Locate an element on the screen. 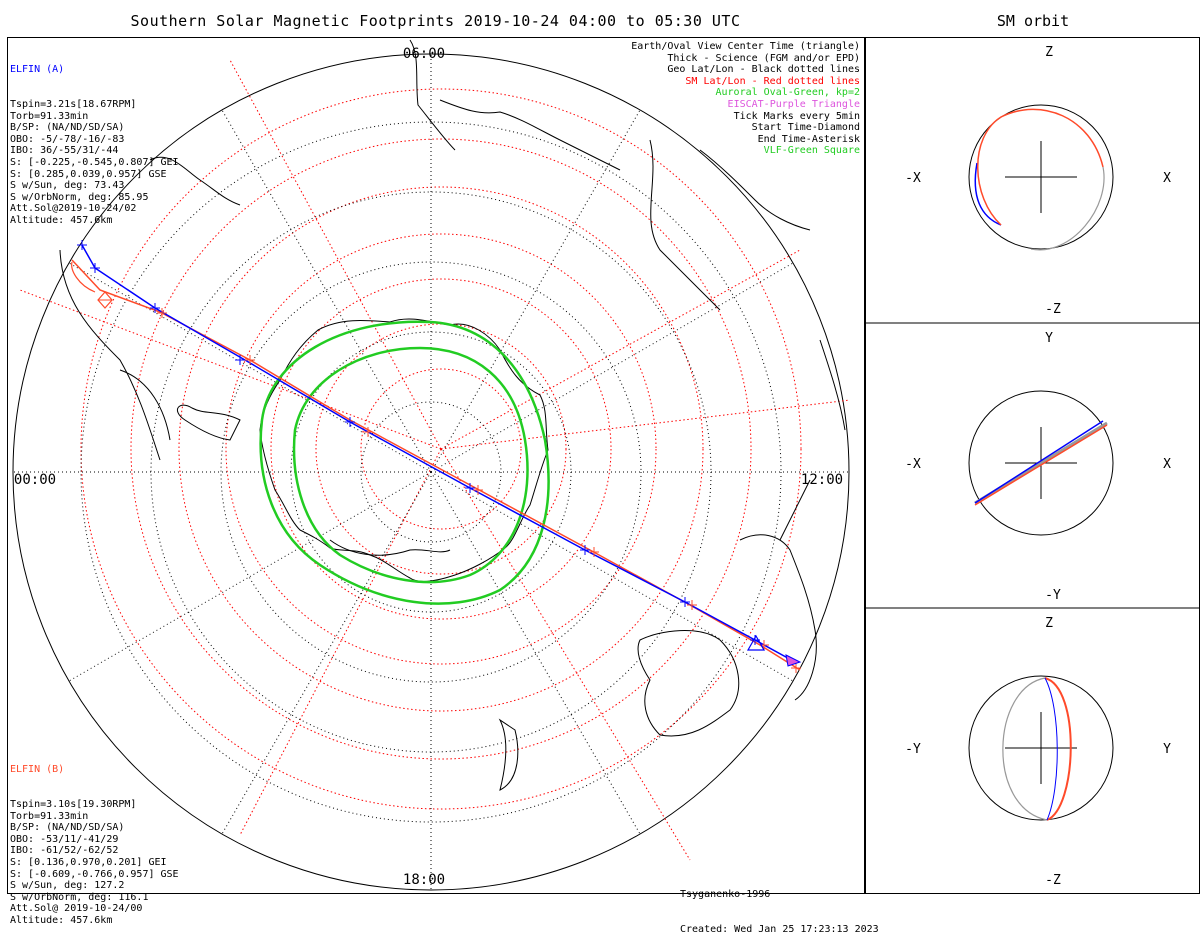 This screenshot has width=1200, height=947. elfin-b-line: S w/Sun, deg: 127.2 is located at coordinates (67, 886).